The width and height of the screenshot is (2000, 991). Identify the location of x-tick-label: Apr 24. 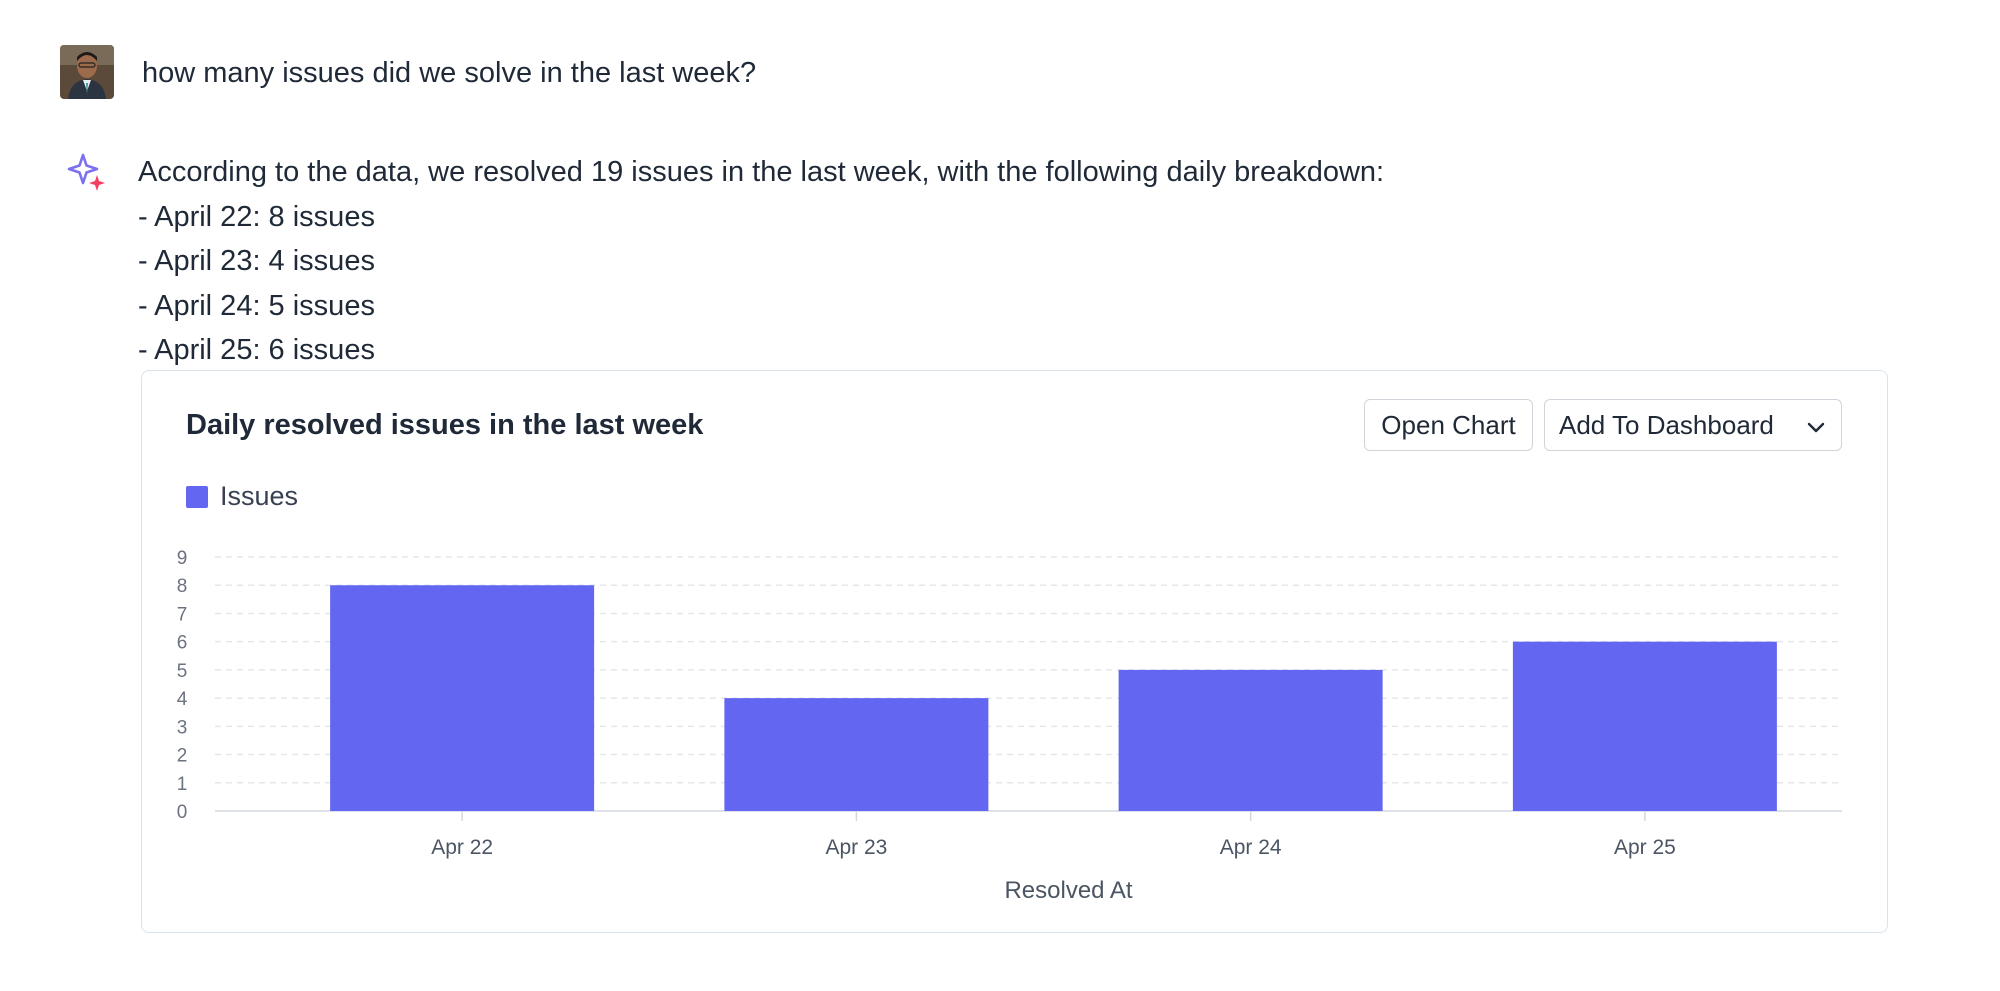
(1251, 847).